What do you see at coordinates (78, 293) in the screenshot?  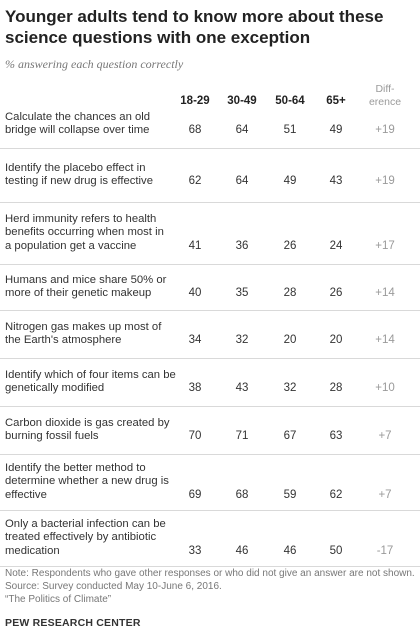 I see `row-label-line: more of their genetic makeup` at bounding box center [78, 293].